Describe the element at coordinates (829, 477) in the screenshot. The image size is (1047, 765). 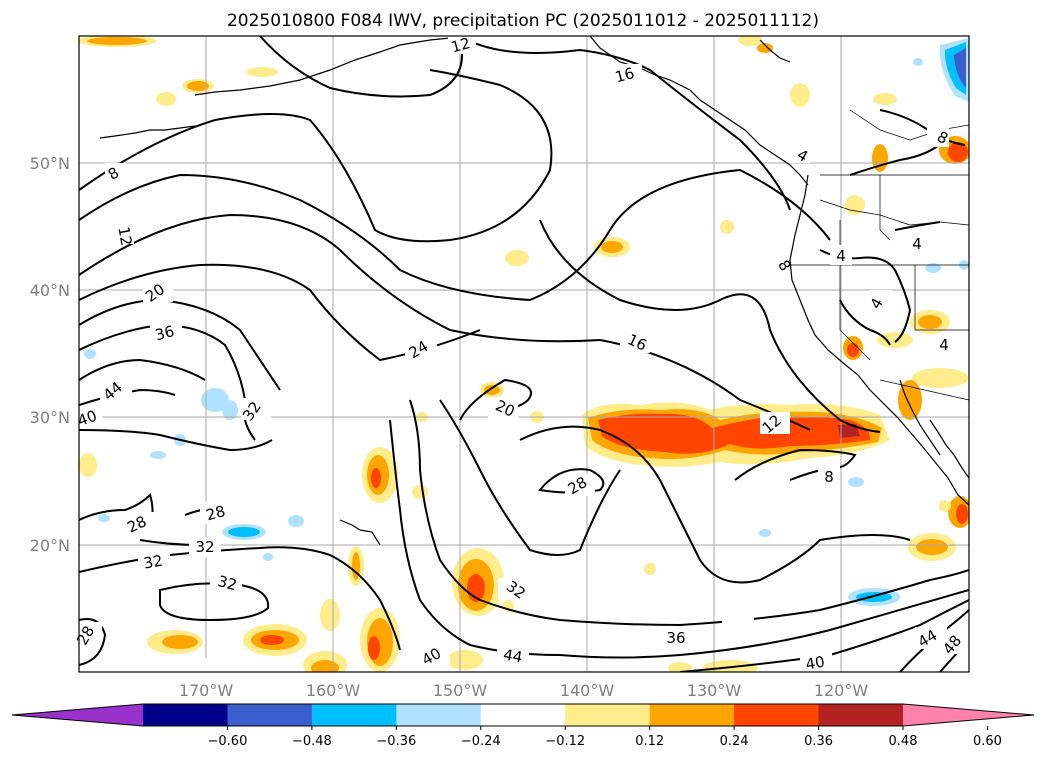
I see `contour-label: 8` at that location.